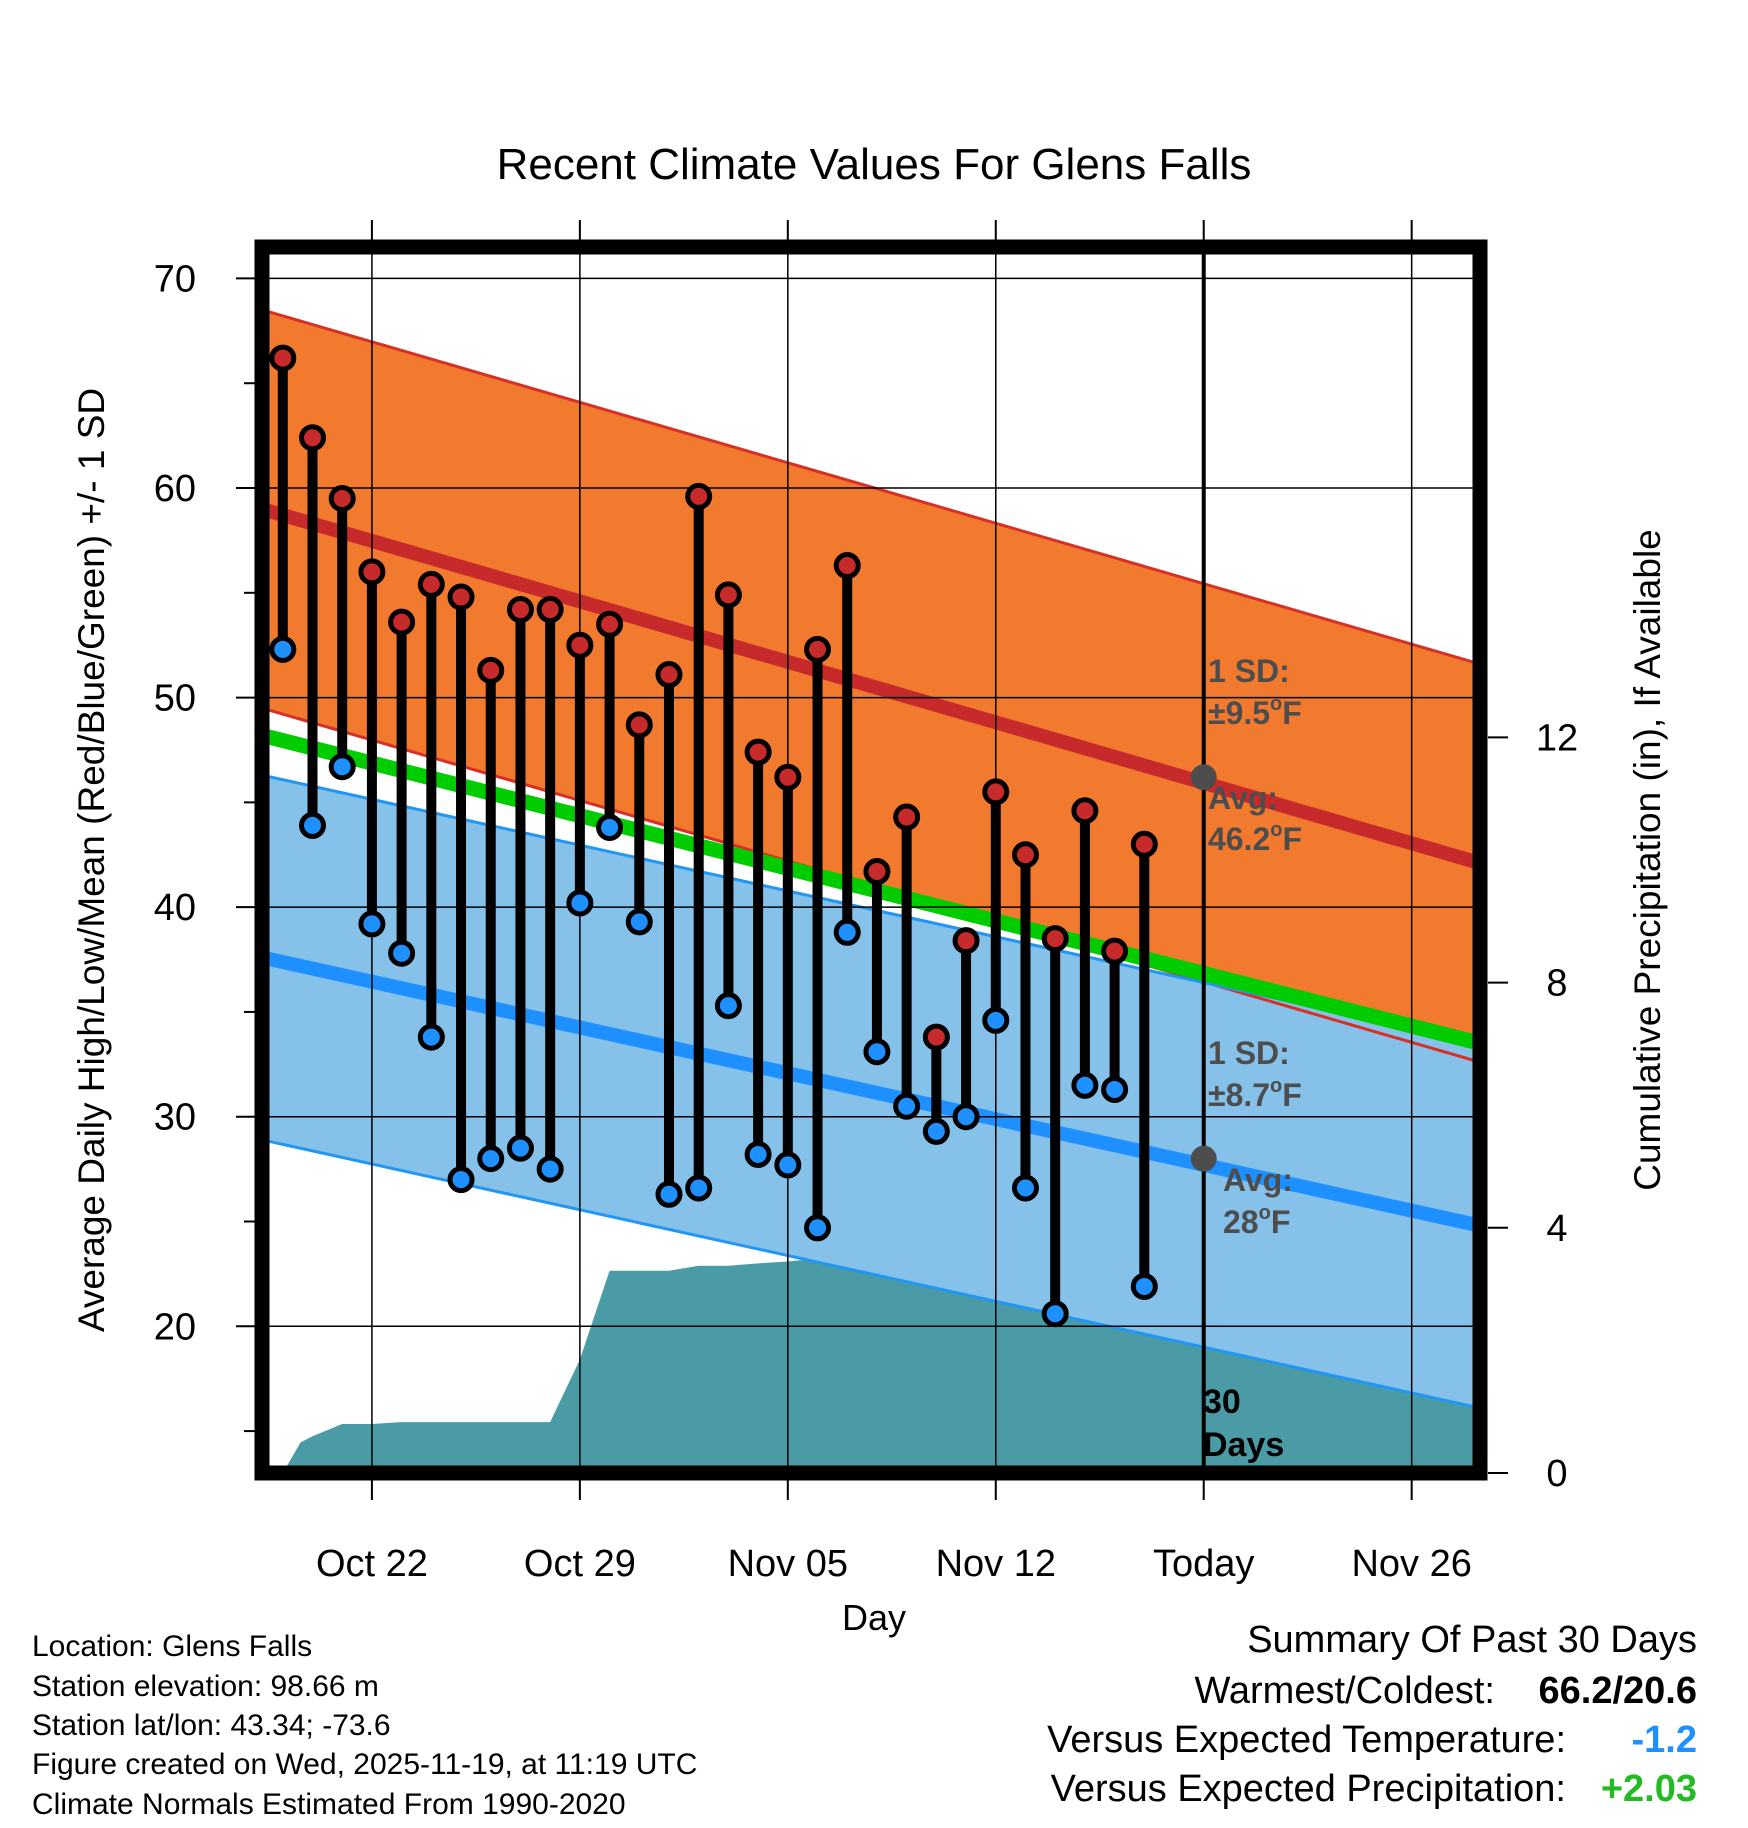 This screenshot has height=1828, width=1748. What do you see at coordinates (1557, 738) in the screenshot?
I see `y2-tick-label: 12` at bounding box center [1557, 738].